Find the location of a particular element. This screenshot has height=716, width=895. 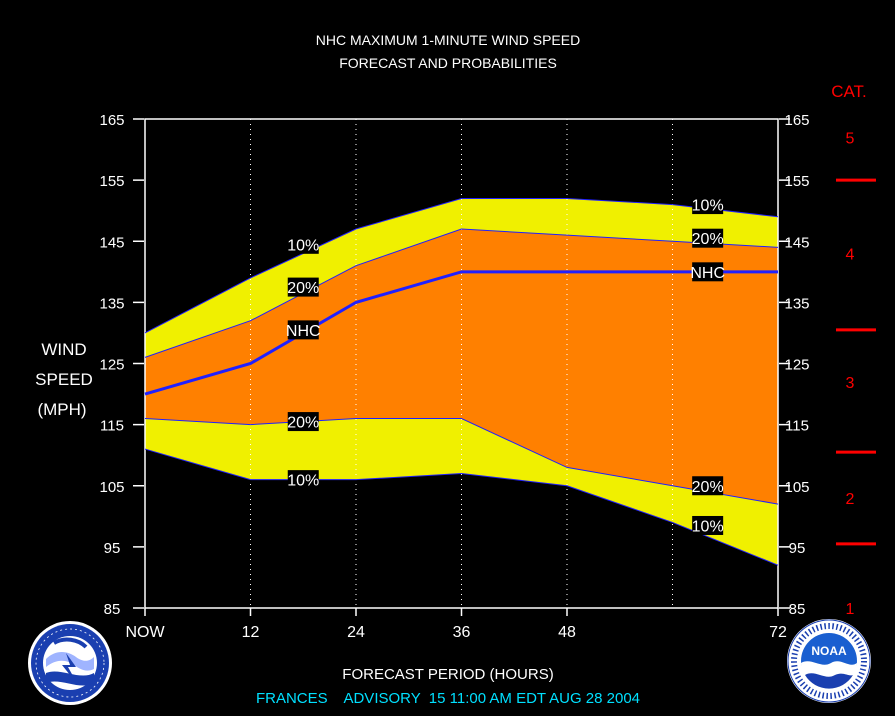

y-tick-label-left-105: 105 is located at coordinates (111, 487).